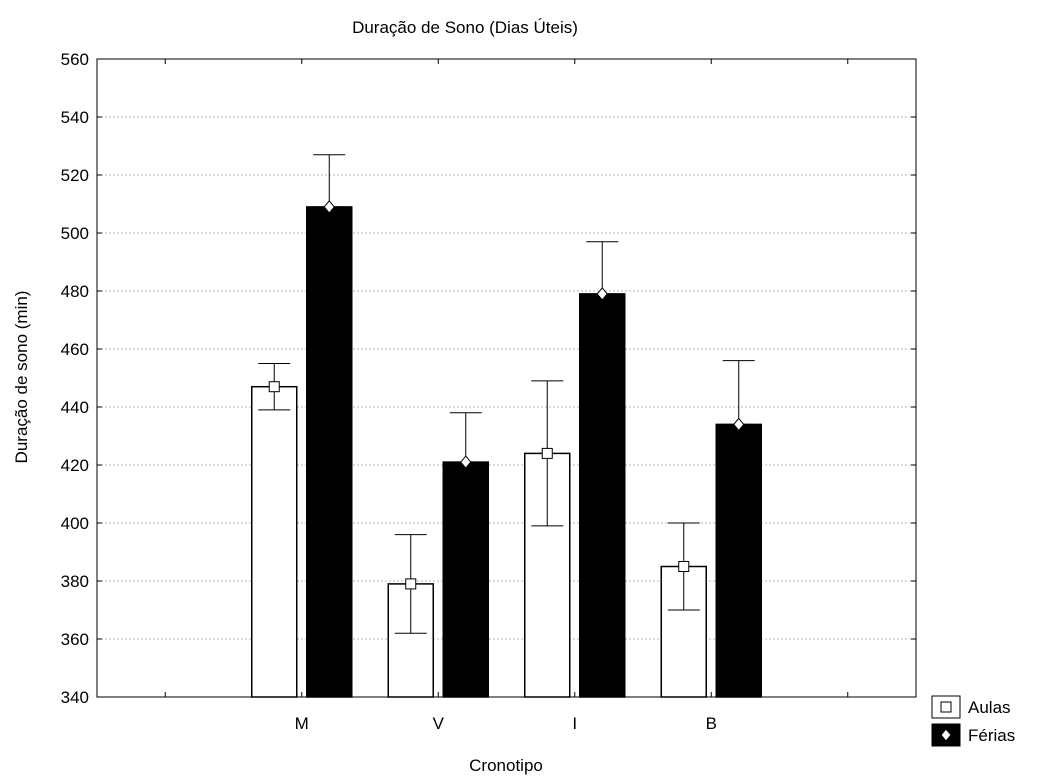 The image size is (1042, 781). Describe the element at coordinates (75, 407) in the screenshot. I see `y-tick-label: 440` at that location.